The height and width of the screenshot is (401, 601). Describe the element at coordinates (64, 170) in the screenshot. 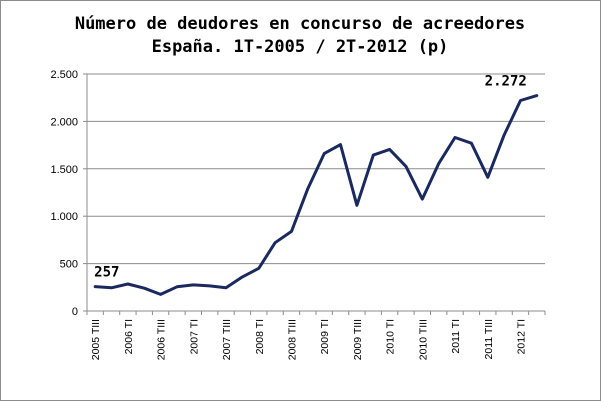

I see `y-tick-label: 1.500` at that location.